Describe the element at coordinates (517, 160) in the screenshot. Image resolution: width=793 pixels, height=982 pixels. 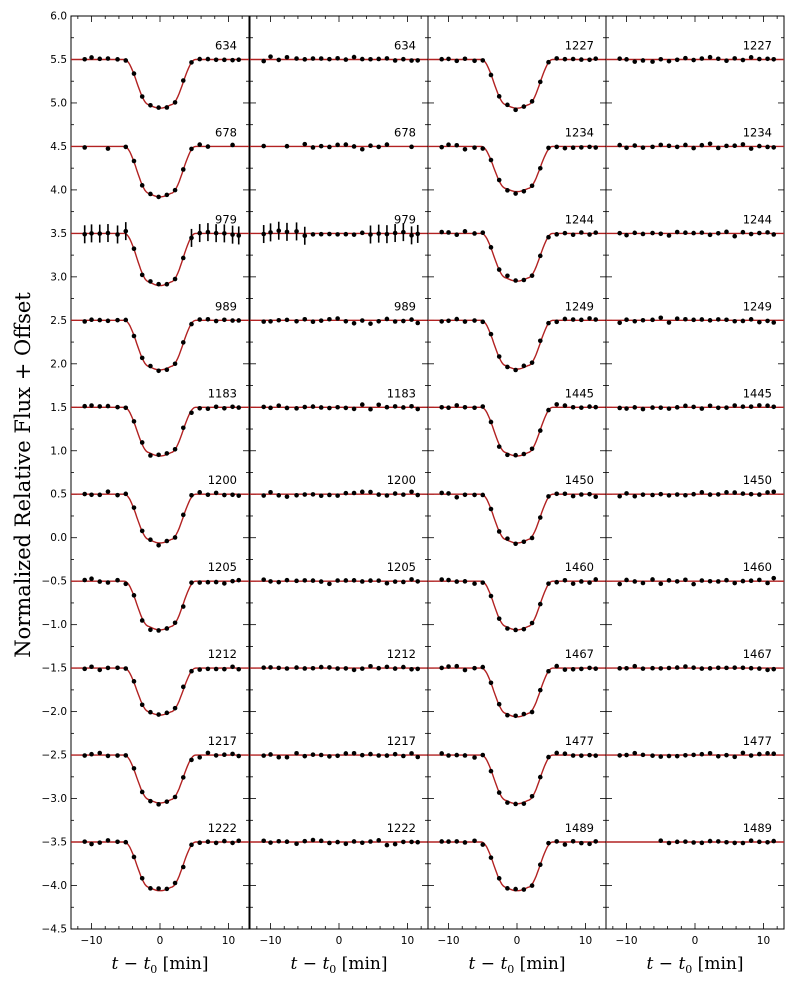
I see `light-curve-1234: 1234` at that location.